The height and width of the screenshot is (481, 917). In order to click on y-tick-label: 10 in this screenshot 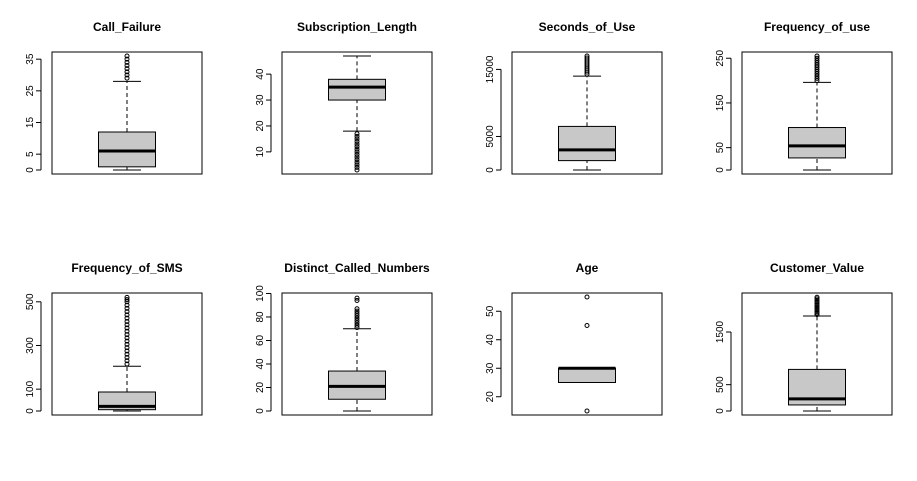, I will do `click(260, 152)`.